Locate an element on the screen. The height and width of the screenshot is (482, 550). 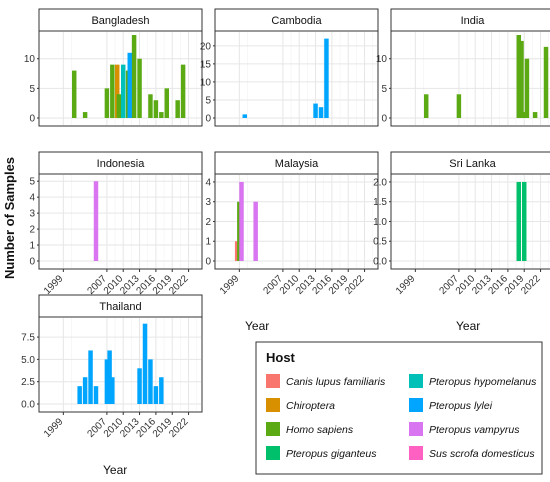
facet-panel: Cambodia 0 5 10 15 20 is located at coordinates (289, 67).